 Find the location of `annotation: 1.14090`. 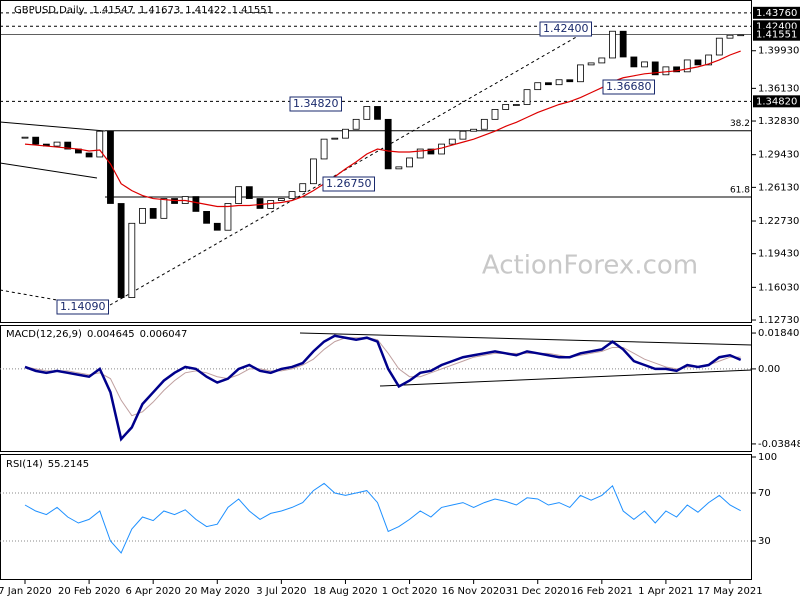

annotation: 1.14090 is located at coordinates (82, 307).